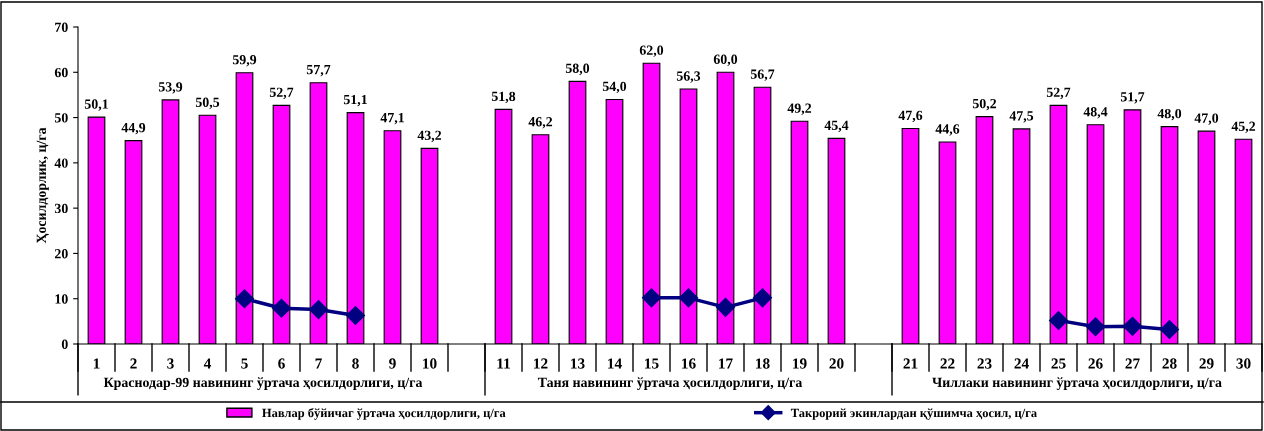 The width and height of the screenshot is (1264, 431). I want to click on data-label: 50,1, so click(96, 105).